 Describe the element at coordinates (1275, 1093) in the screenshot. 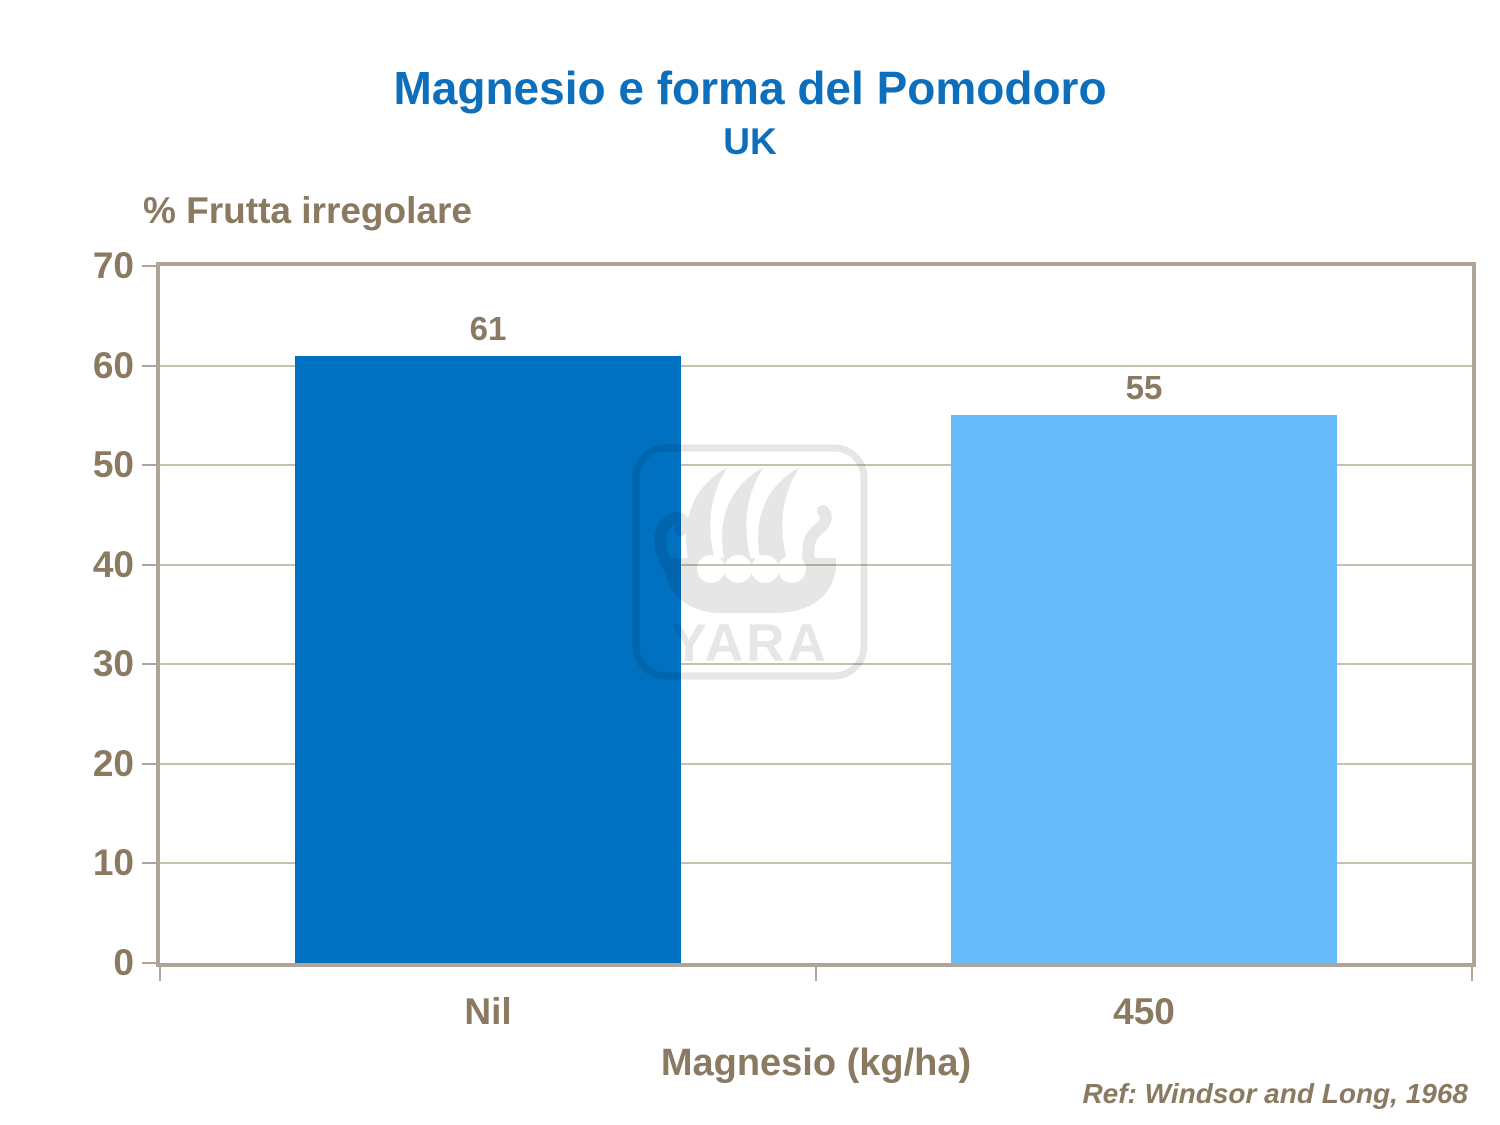

I see `reference-note: Ref: Windsor and Long, 1968` at that location.